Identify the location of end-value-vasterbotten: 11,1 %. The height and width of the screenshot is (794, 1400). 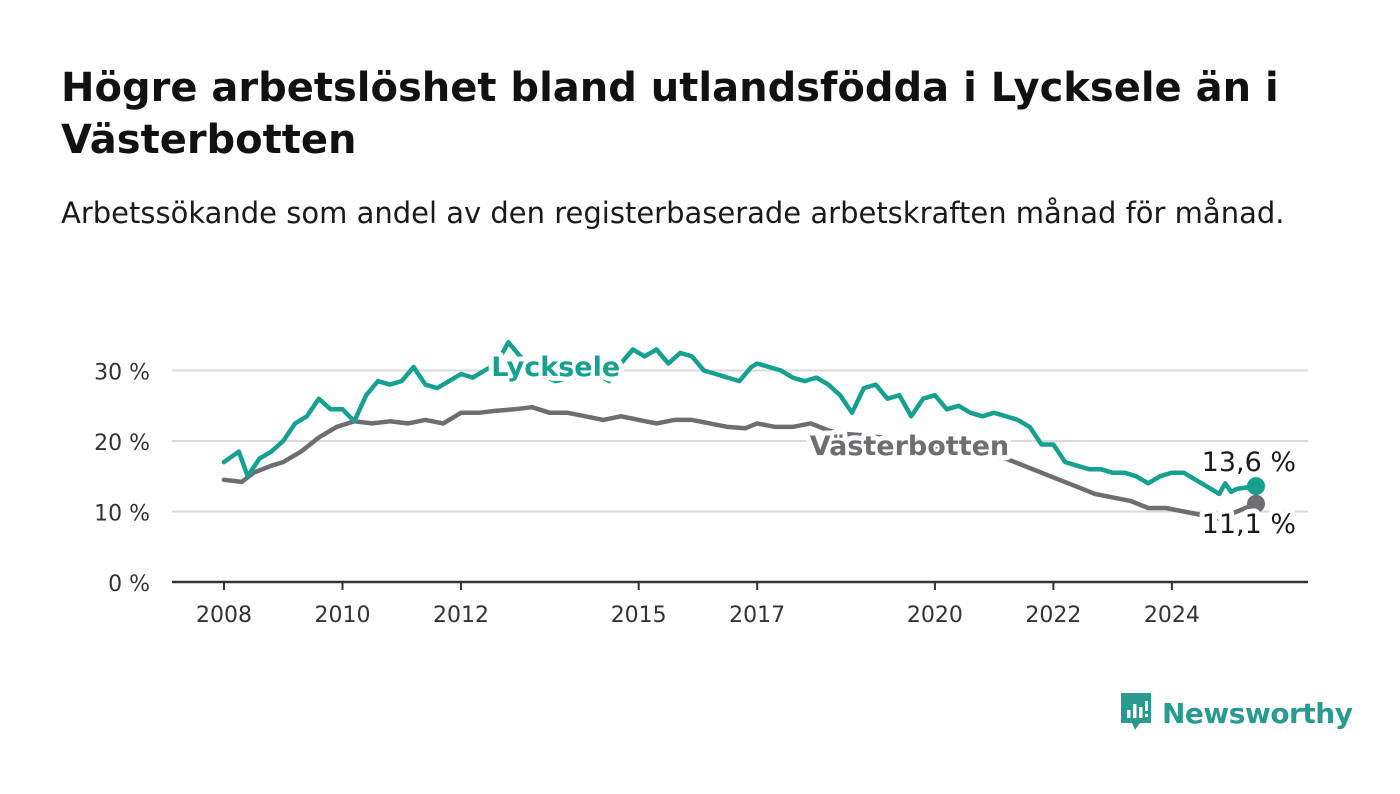
(1249, 524).